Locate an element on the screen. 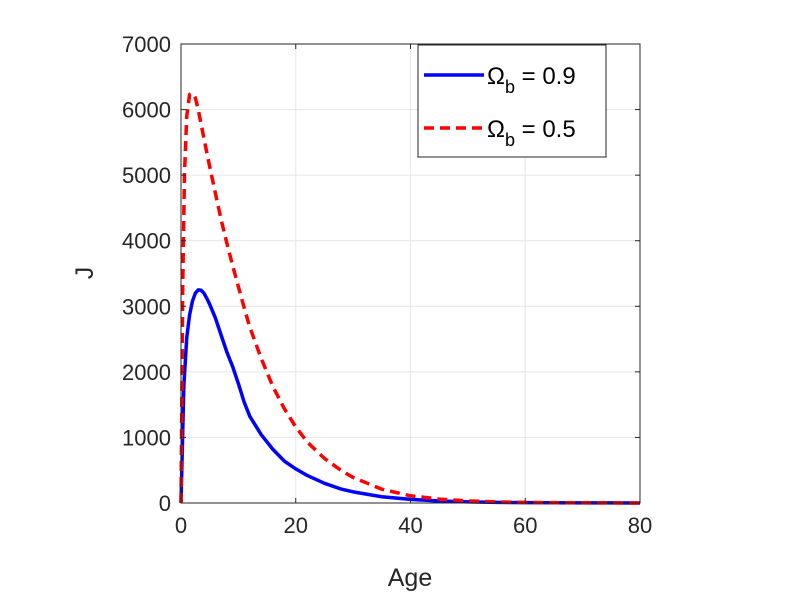  legend-box is located at coordinates (512, 101).